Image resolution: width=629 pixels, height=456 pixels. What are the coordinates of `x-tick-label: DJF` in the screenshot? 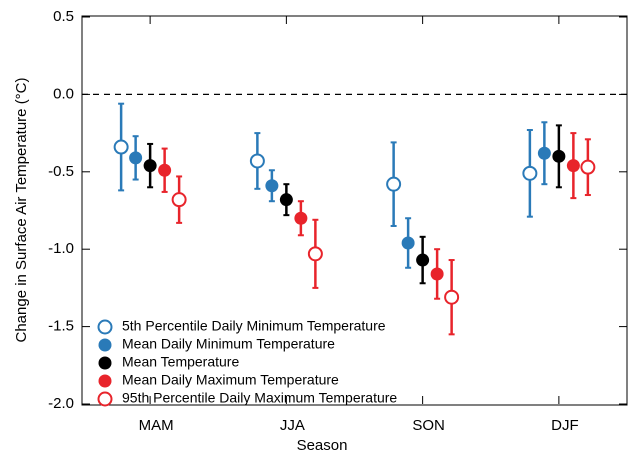 It's located at (565, 425).